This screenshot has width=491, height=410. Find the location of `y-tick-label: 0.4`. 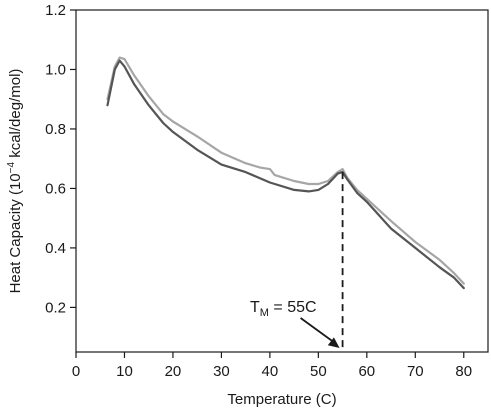

y-tick-label: 0.4 is located at coordinates (55, 248).